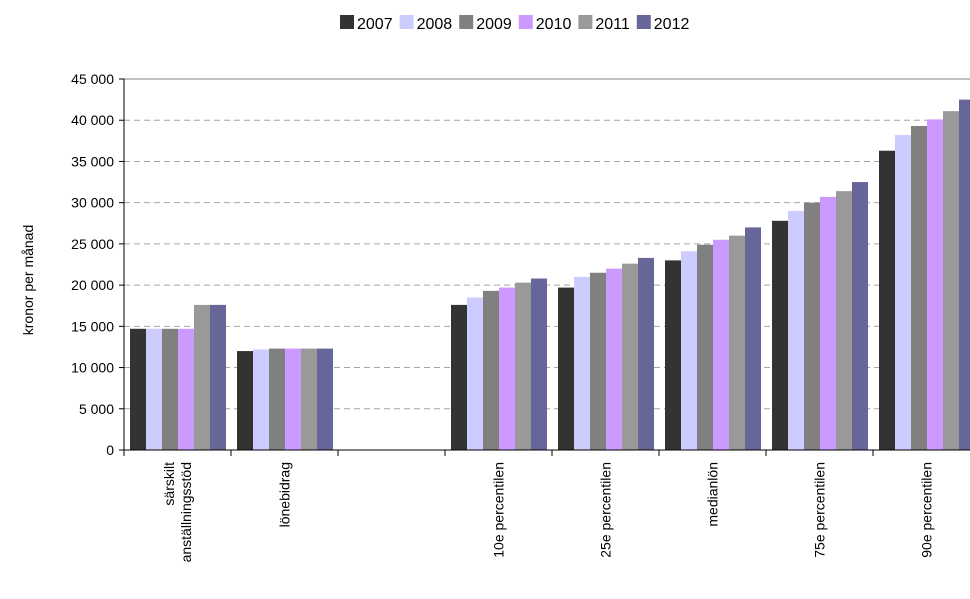 This screenshot has height=599, width=970. Describe the element at coordinates (612, 24) in the screenshot. I see `legend-label-2011: 2011` at that location.